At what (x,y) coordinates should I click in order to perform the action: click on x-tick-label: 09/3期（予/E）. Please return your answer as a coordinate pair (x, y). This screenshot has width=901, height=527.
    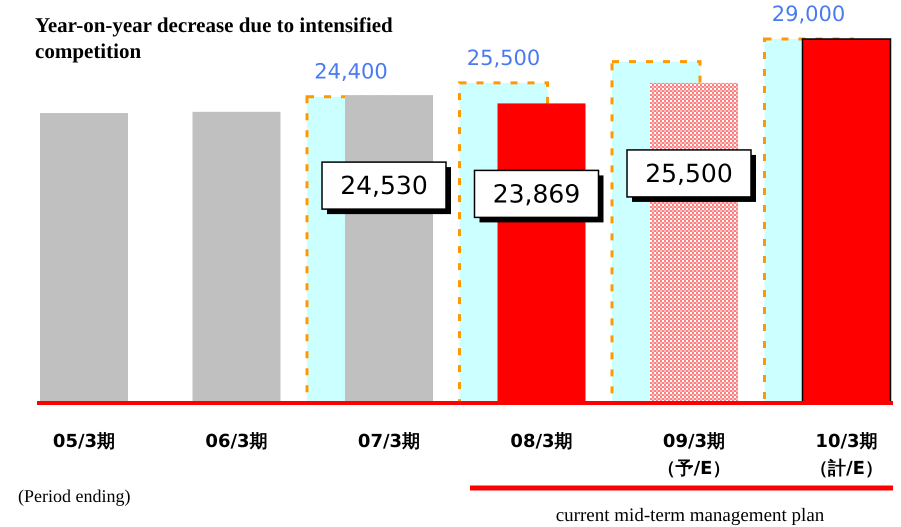
    Looking at the image, I should click on (694, 455).